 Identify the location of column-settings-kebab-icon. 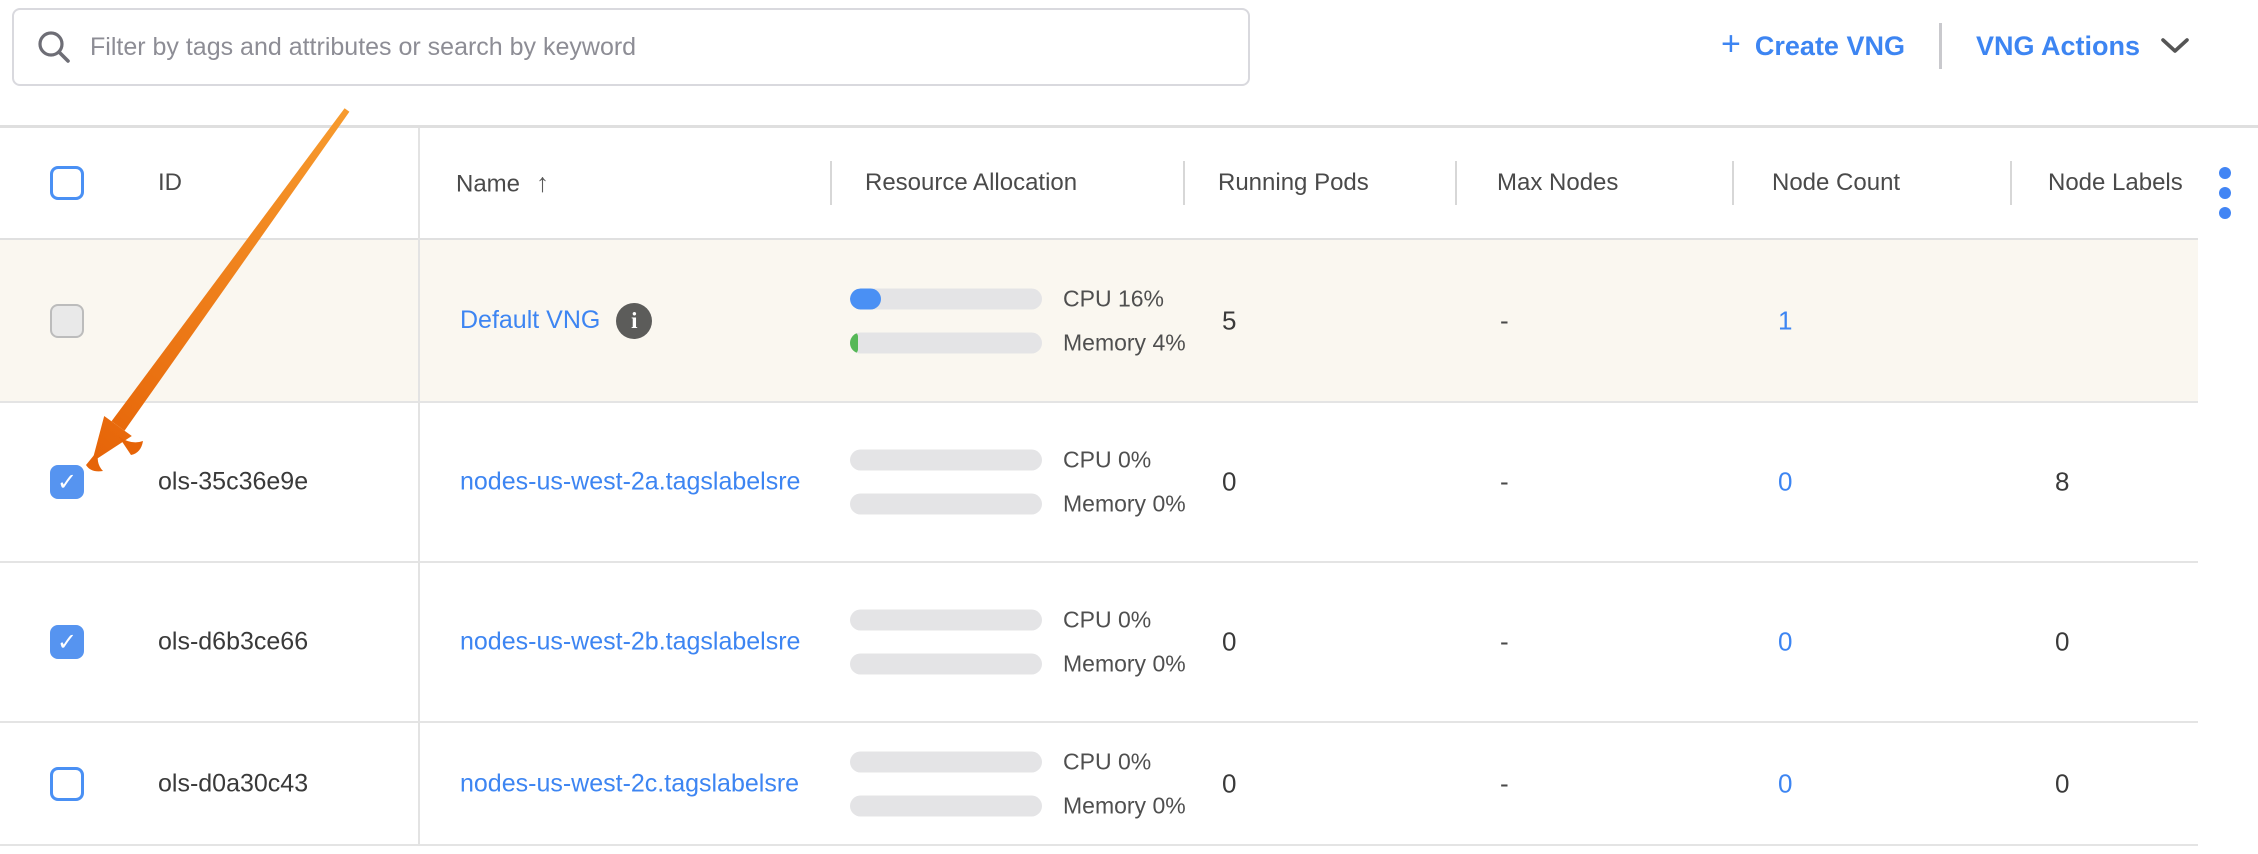
(2225, 193).